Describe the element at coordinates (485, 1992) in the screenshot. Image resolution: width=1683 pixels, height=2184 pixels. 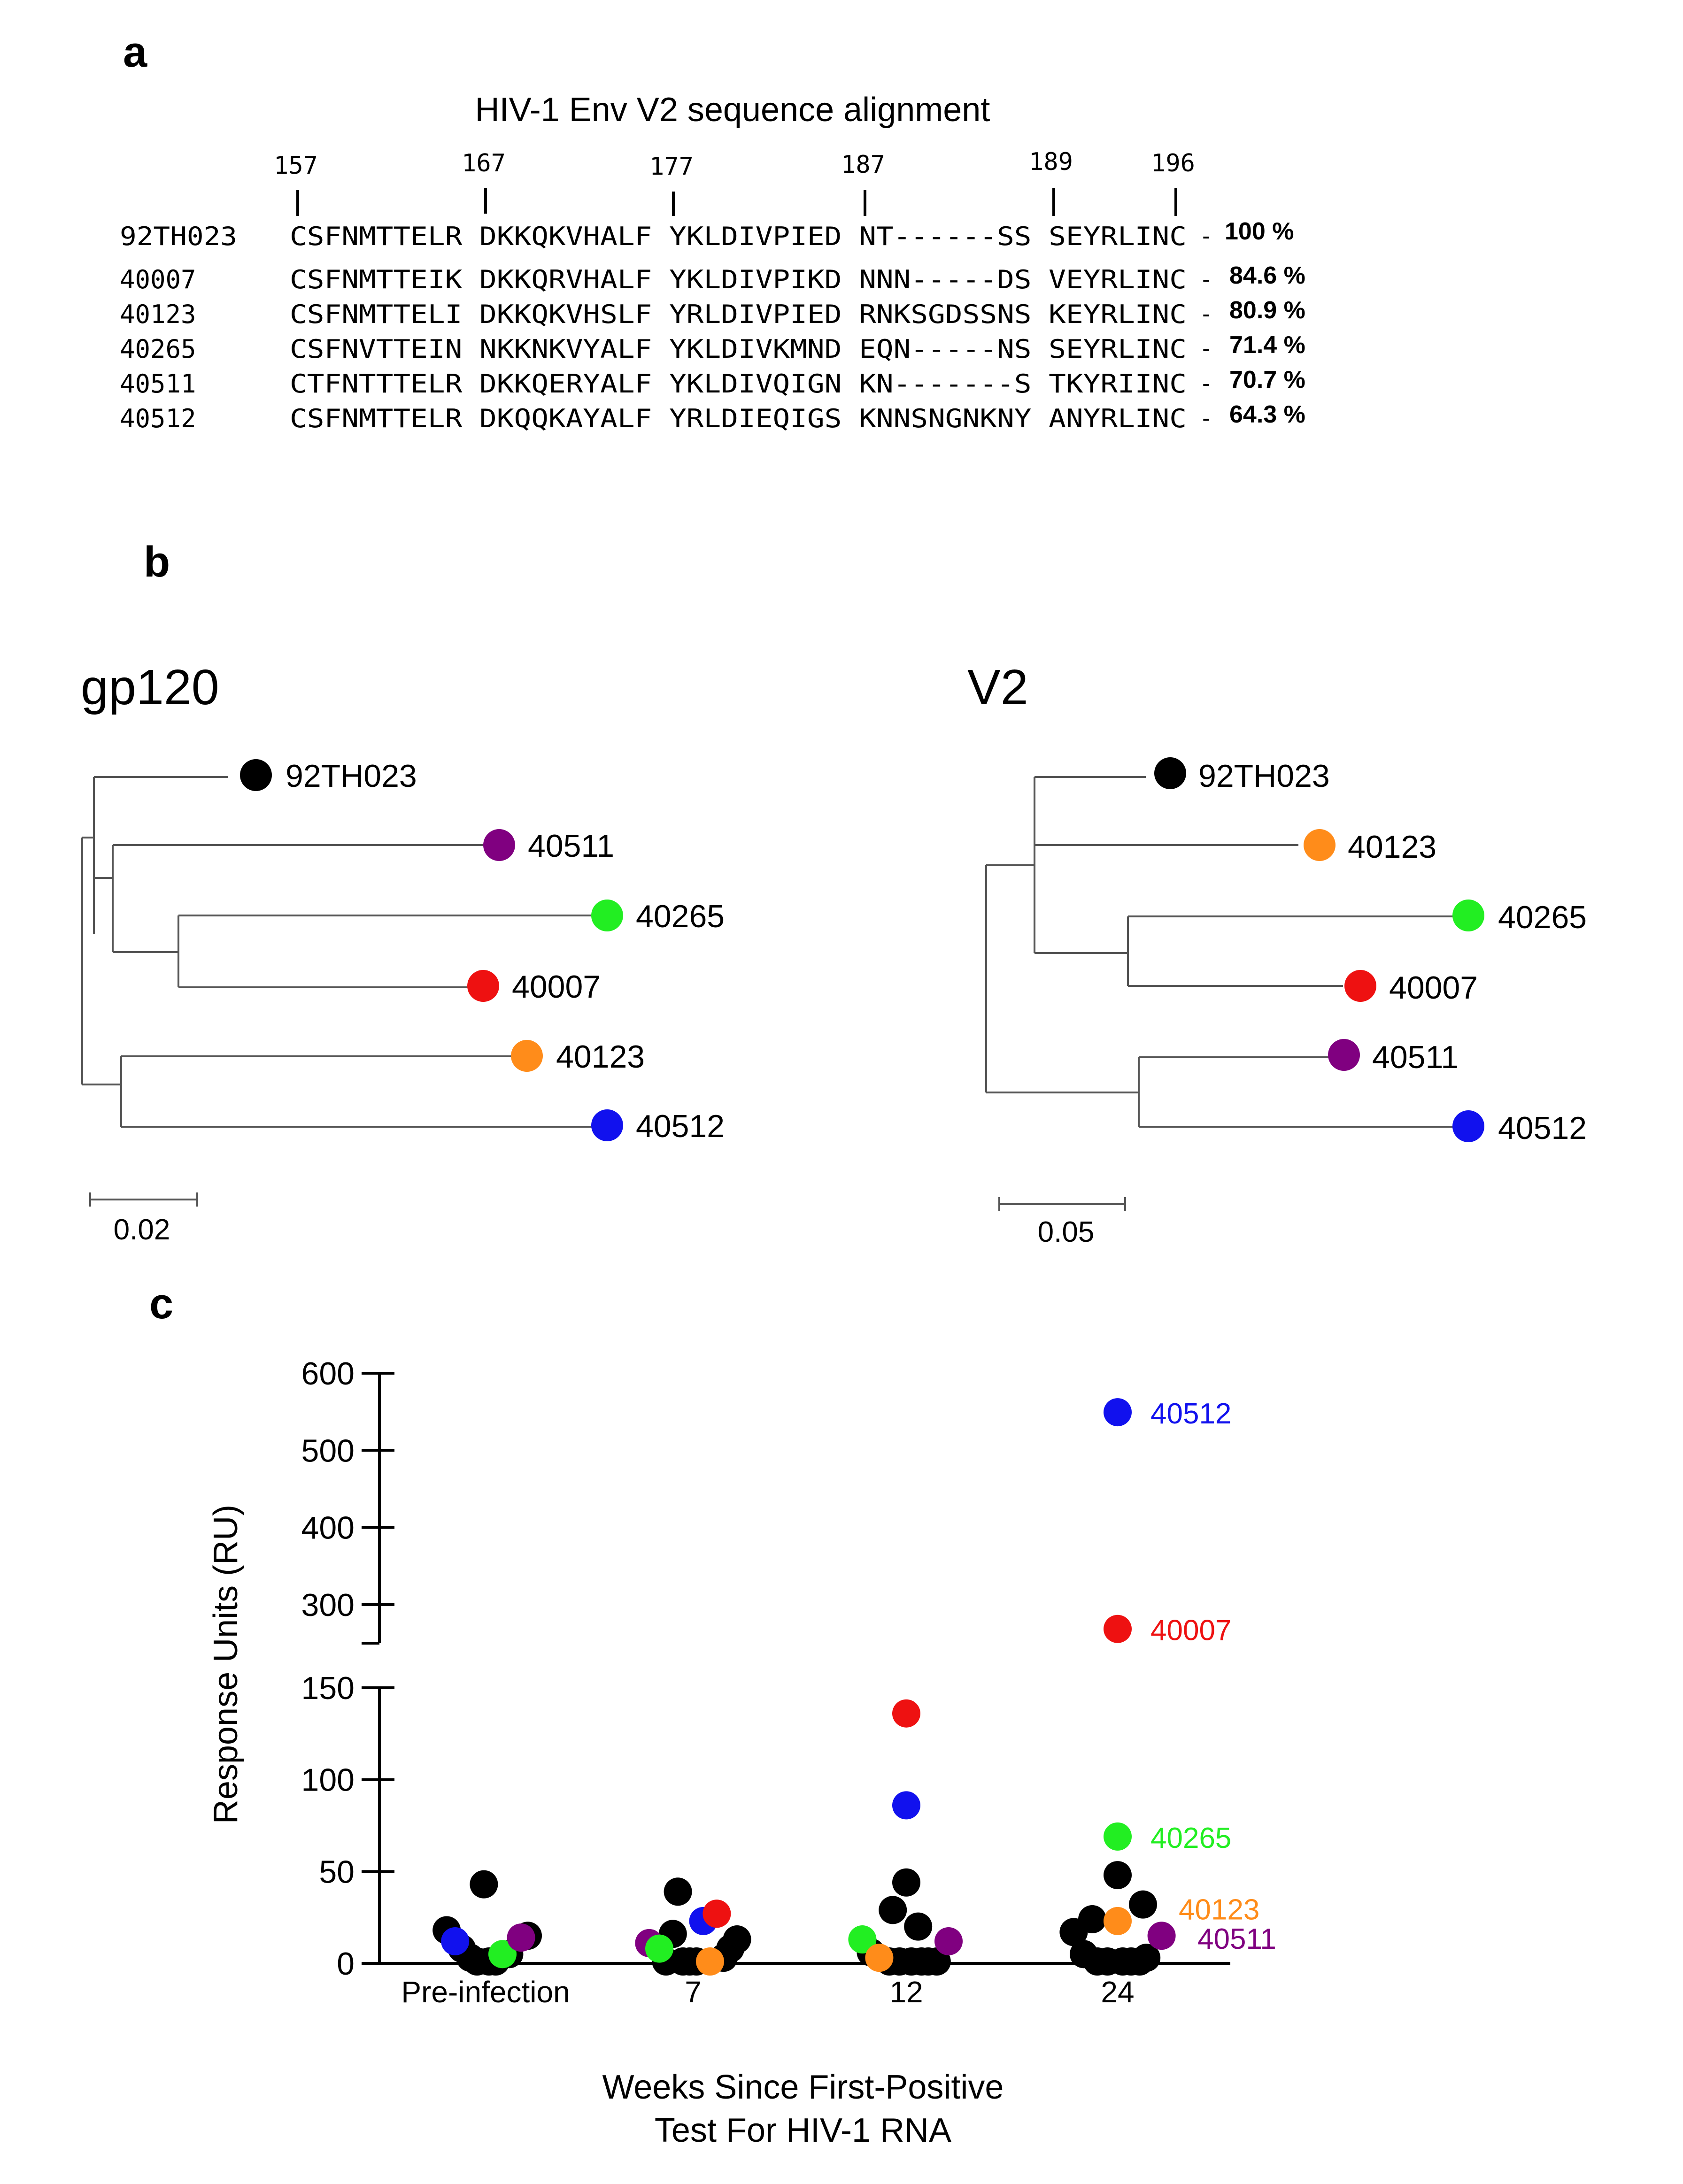
I see `x-tick-label: Pre-infection` at that location.